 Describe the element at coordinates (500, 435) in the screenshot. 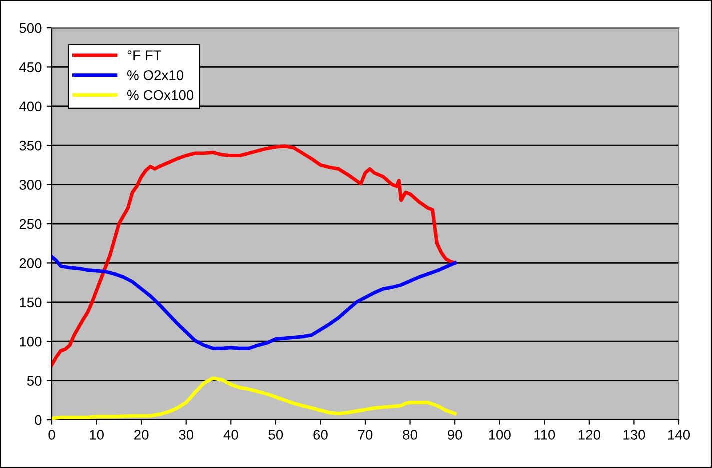

I see `x-tick-label: 100` at that location.